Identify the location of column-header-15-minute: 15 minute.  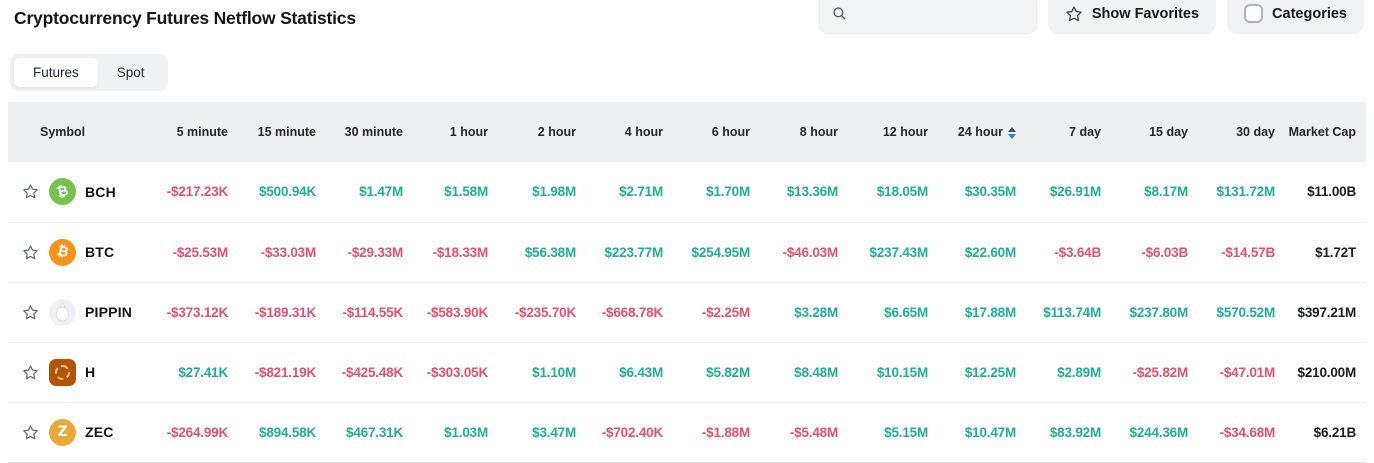
(272, 132).